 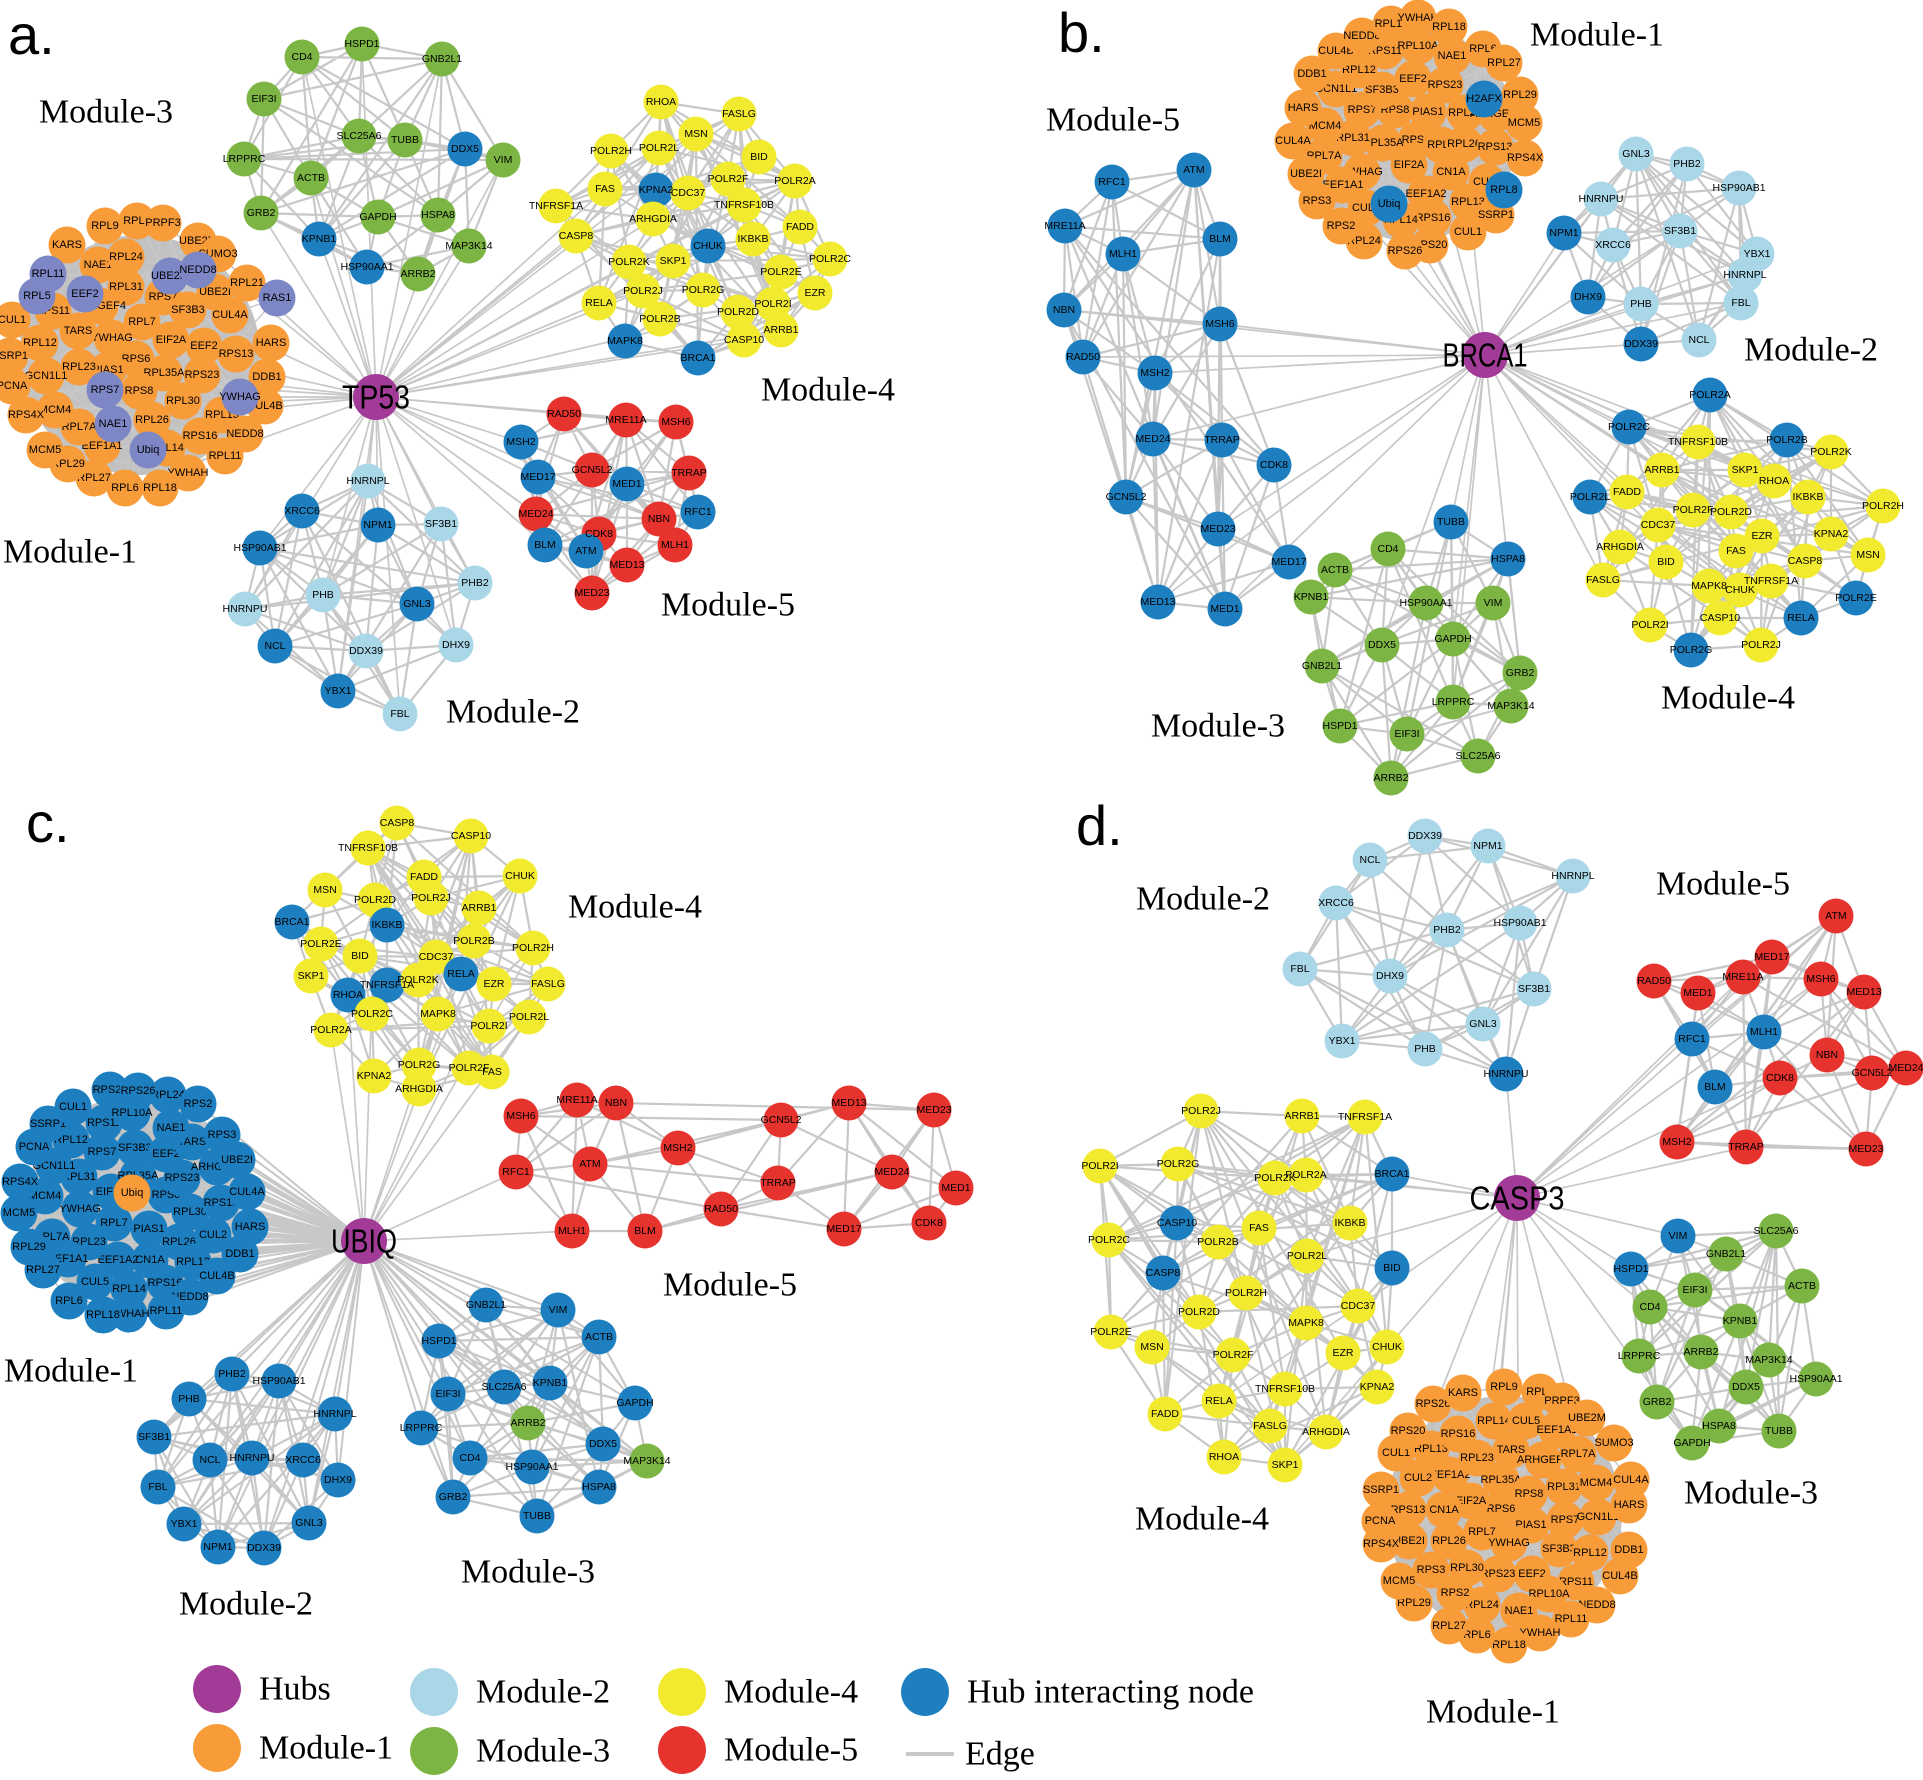 I want to click on svg-text: FBL, so click(x=1299, y=969).